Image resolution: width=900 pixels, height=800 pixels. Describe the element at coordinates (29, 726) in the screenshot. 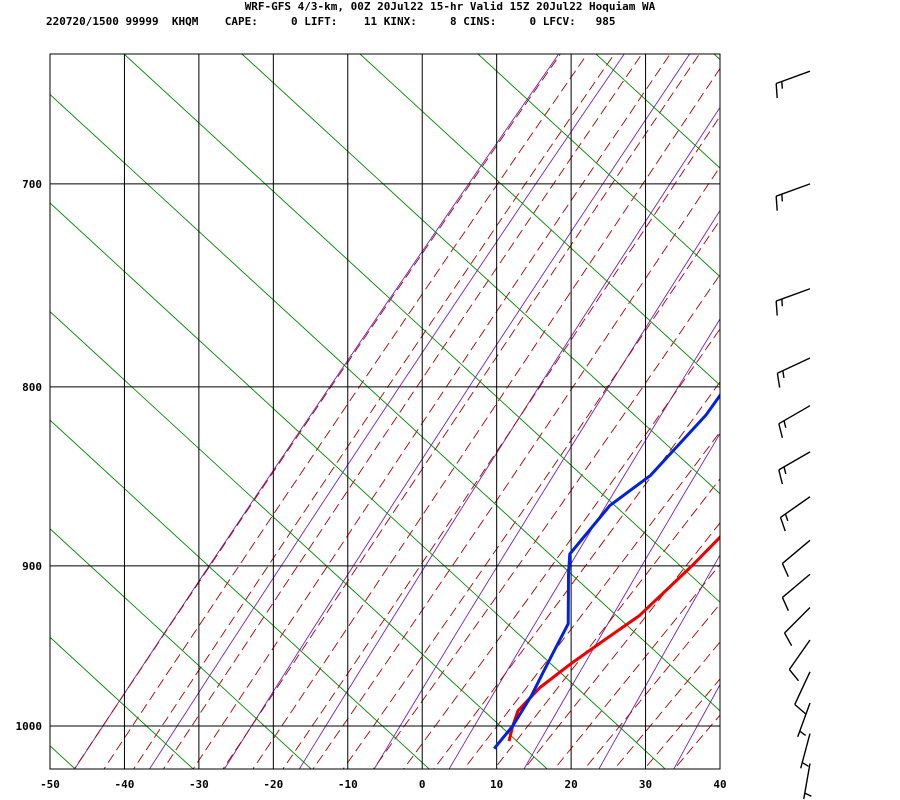

I see `y-tick-label: 1000` at that location.